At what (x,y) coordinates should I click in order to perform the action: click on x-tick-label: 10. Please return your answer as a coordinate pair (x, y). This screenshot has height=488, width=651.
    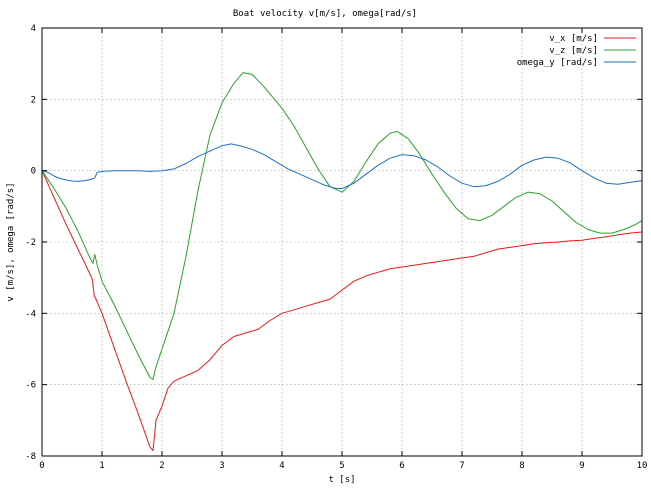
    Looking at the image, I should click on (642, 466).